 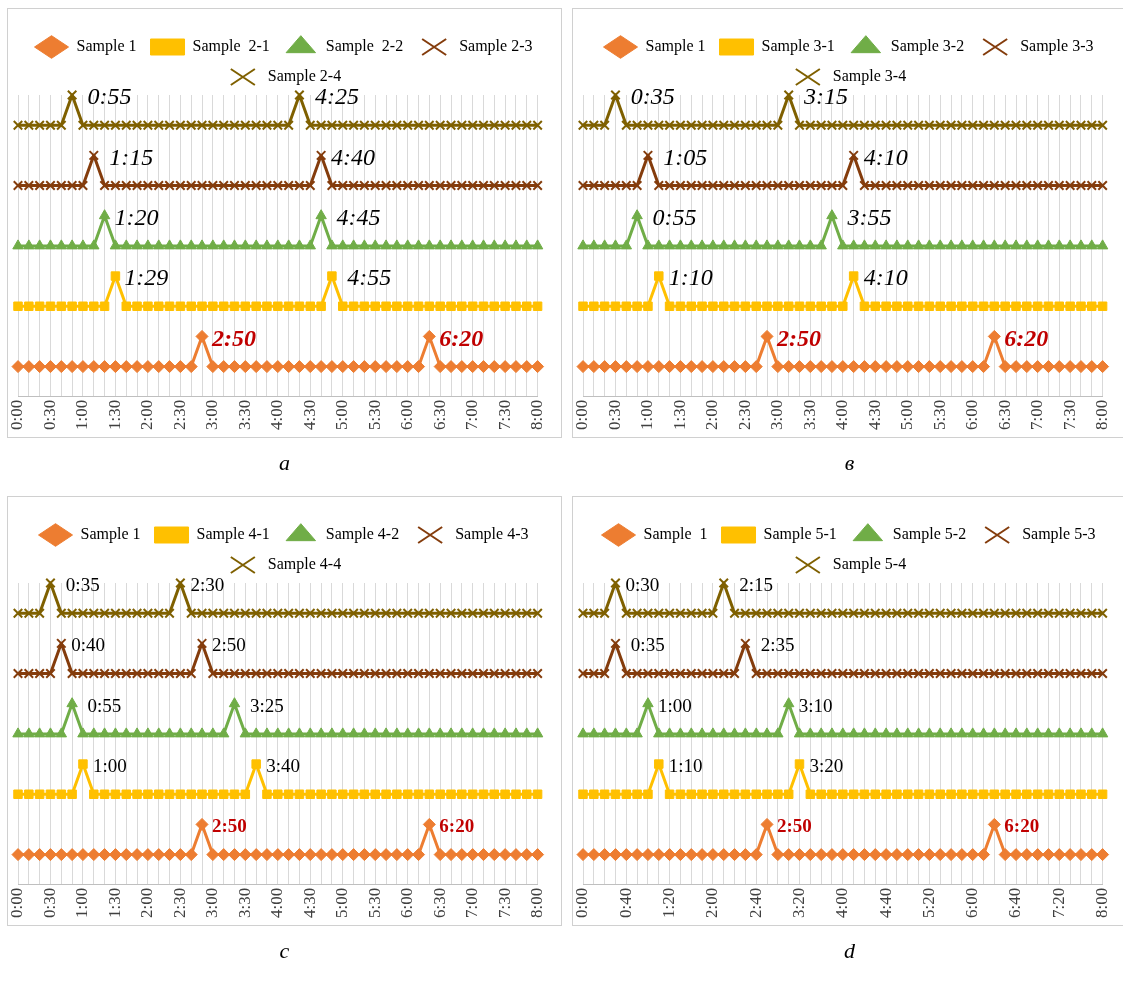 I want to click on x-tick-label: 3:30, so click(x=244, y=903).